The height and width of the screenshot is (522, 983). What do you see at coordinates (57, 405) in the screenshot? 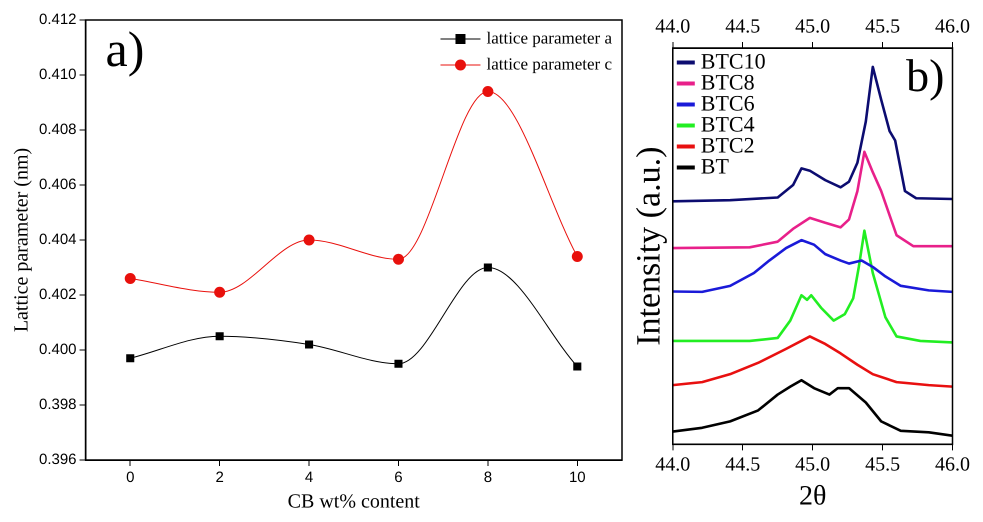
I see `y-tick-label: 0.398` at bounding box center [57, 405].